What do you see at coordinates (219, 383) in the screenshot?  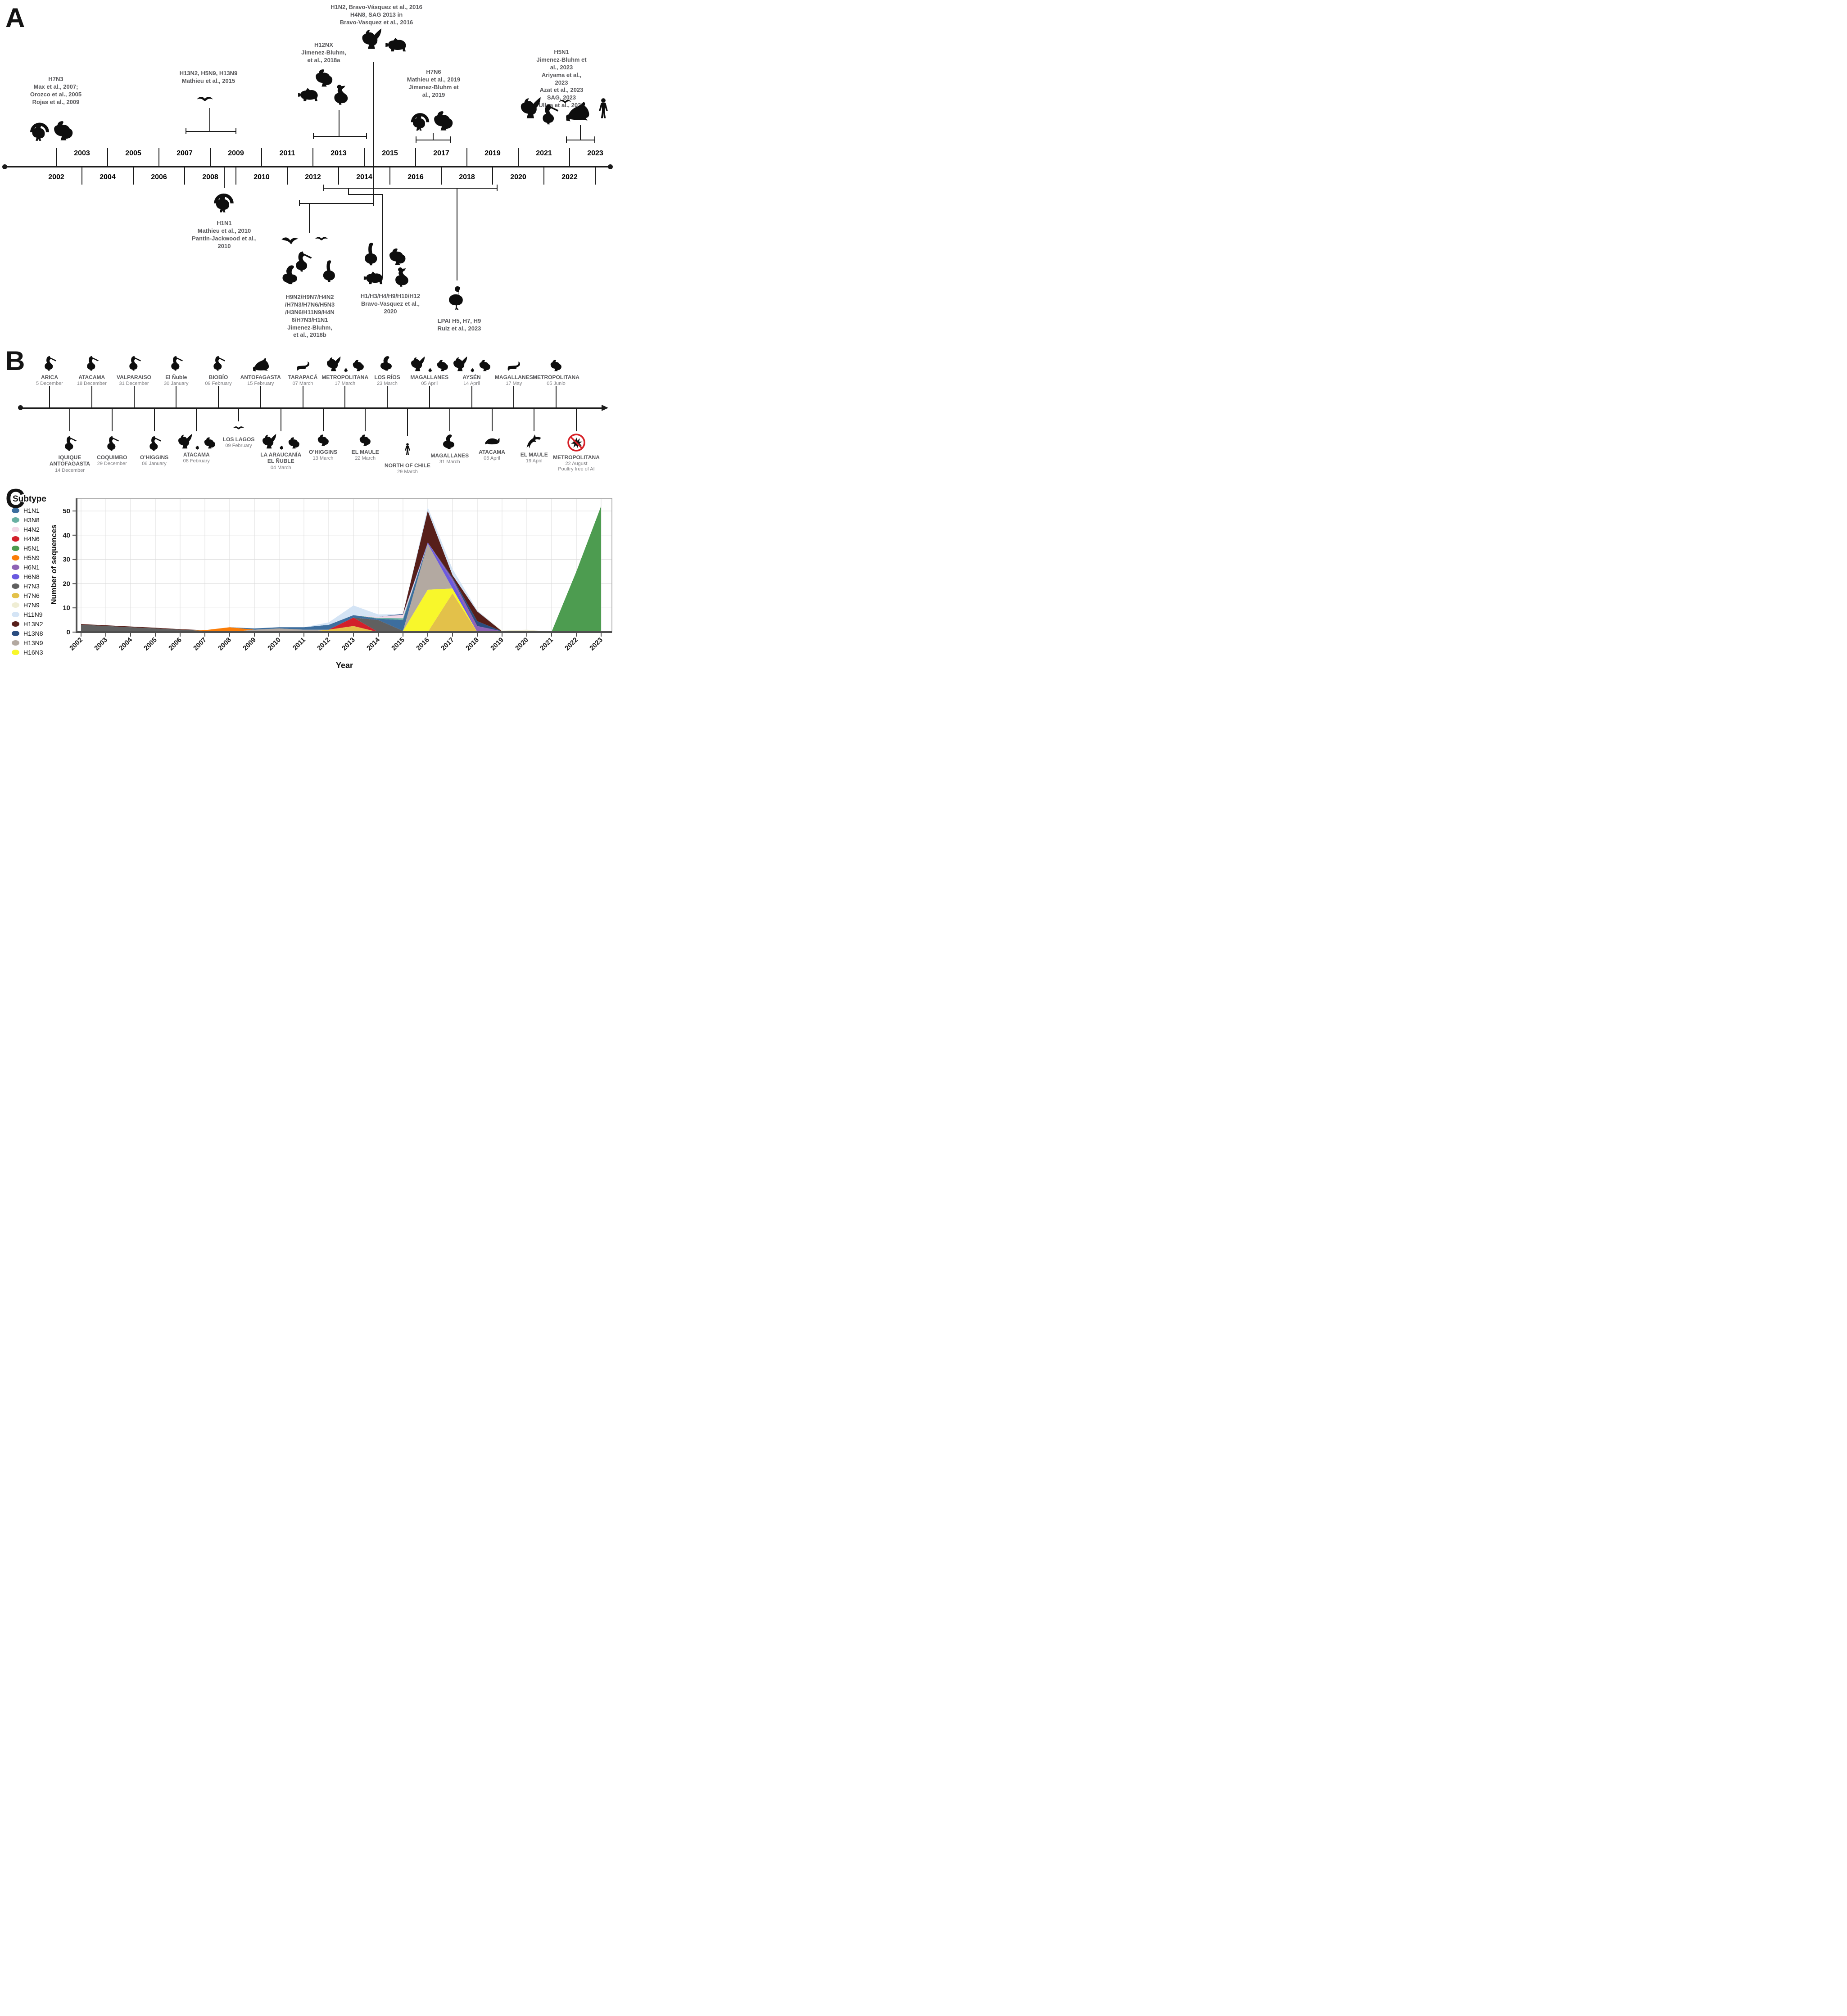 I see `event-date: 09 February` at bounding box center [219, 383].